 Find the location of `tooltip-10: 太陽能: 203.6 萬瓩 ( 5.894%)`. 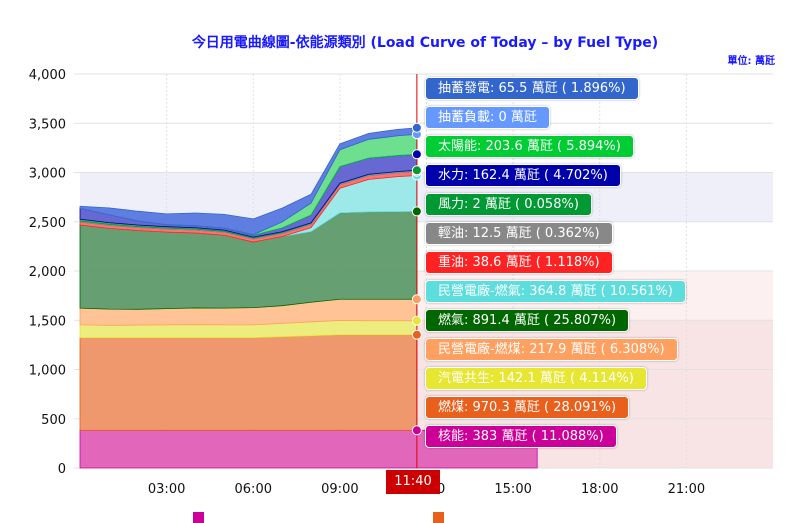

tooltip-10: 太陽能: 203.6 萬瓩 ( 5.894%) is located at coordinates (529, 146).